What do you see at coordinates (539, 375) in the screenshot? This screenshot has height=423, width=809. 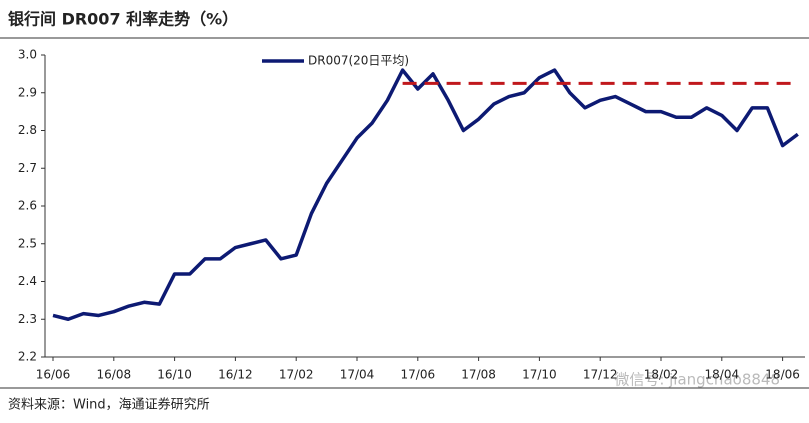 I see `x-tick-label: 17/10` at bounding box center [539, 375].